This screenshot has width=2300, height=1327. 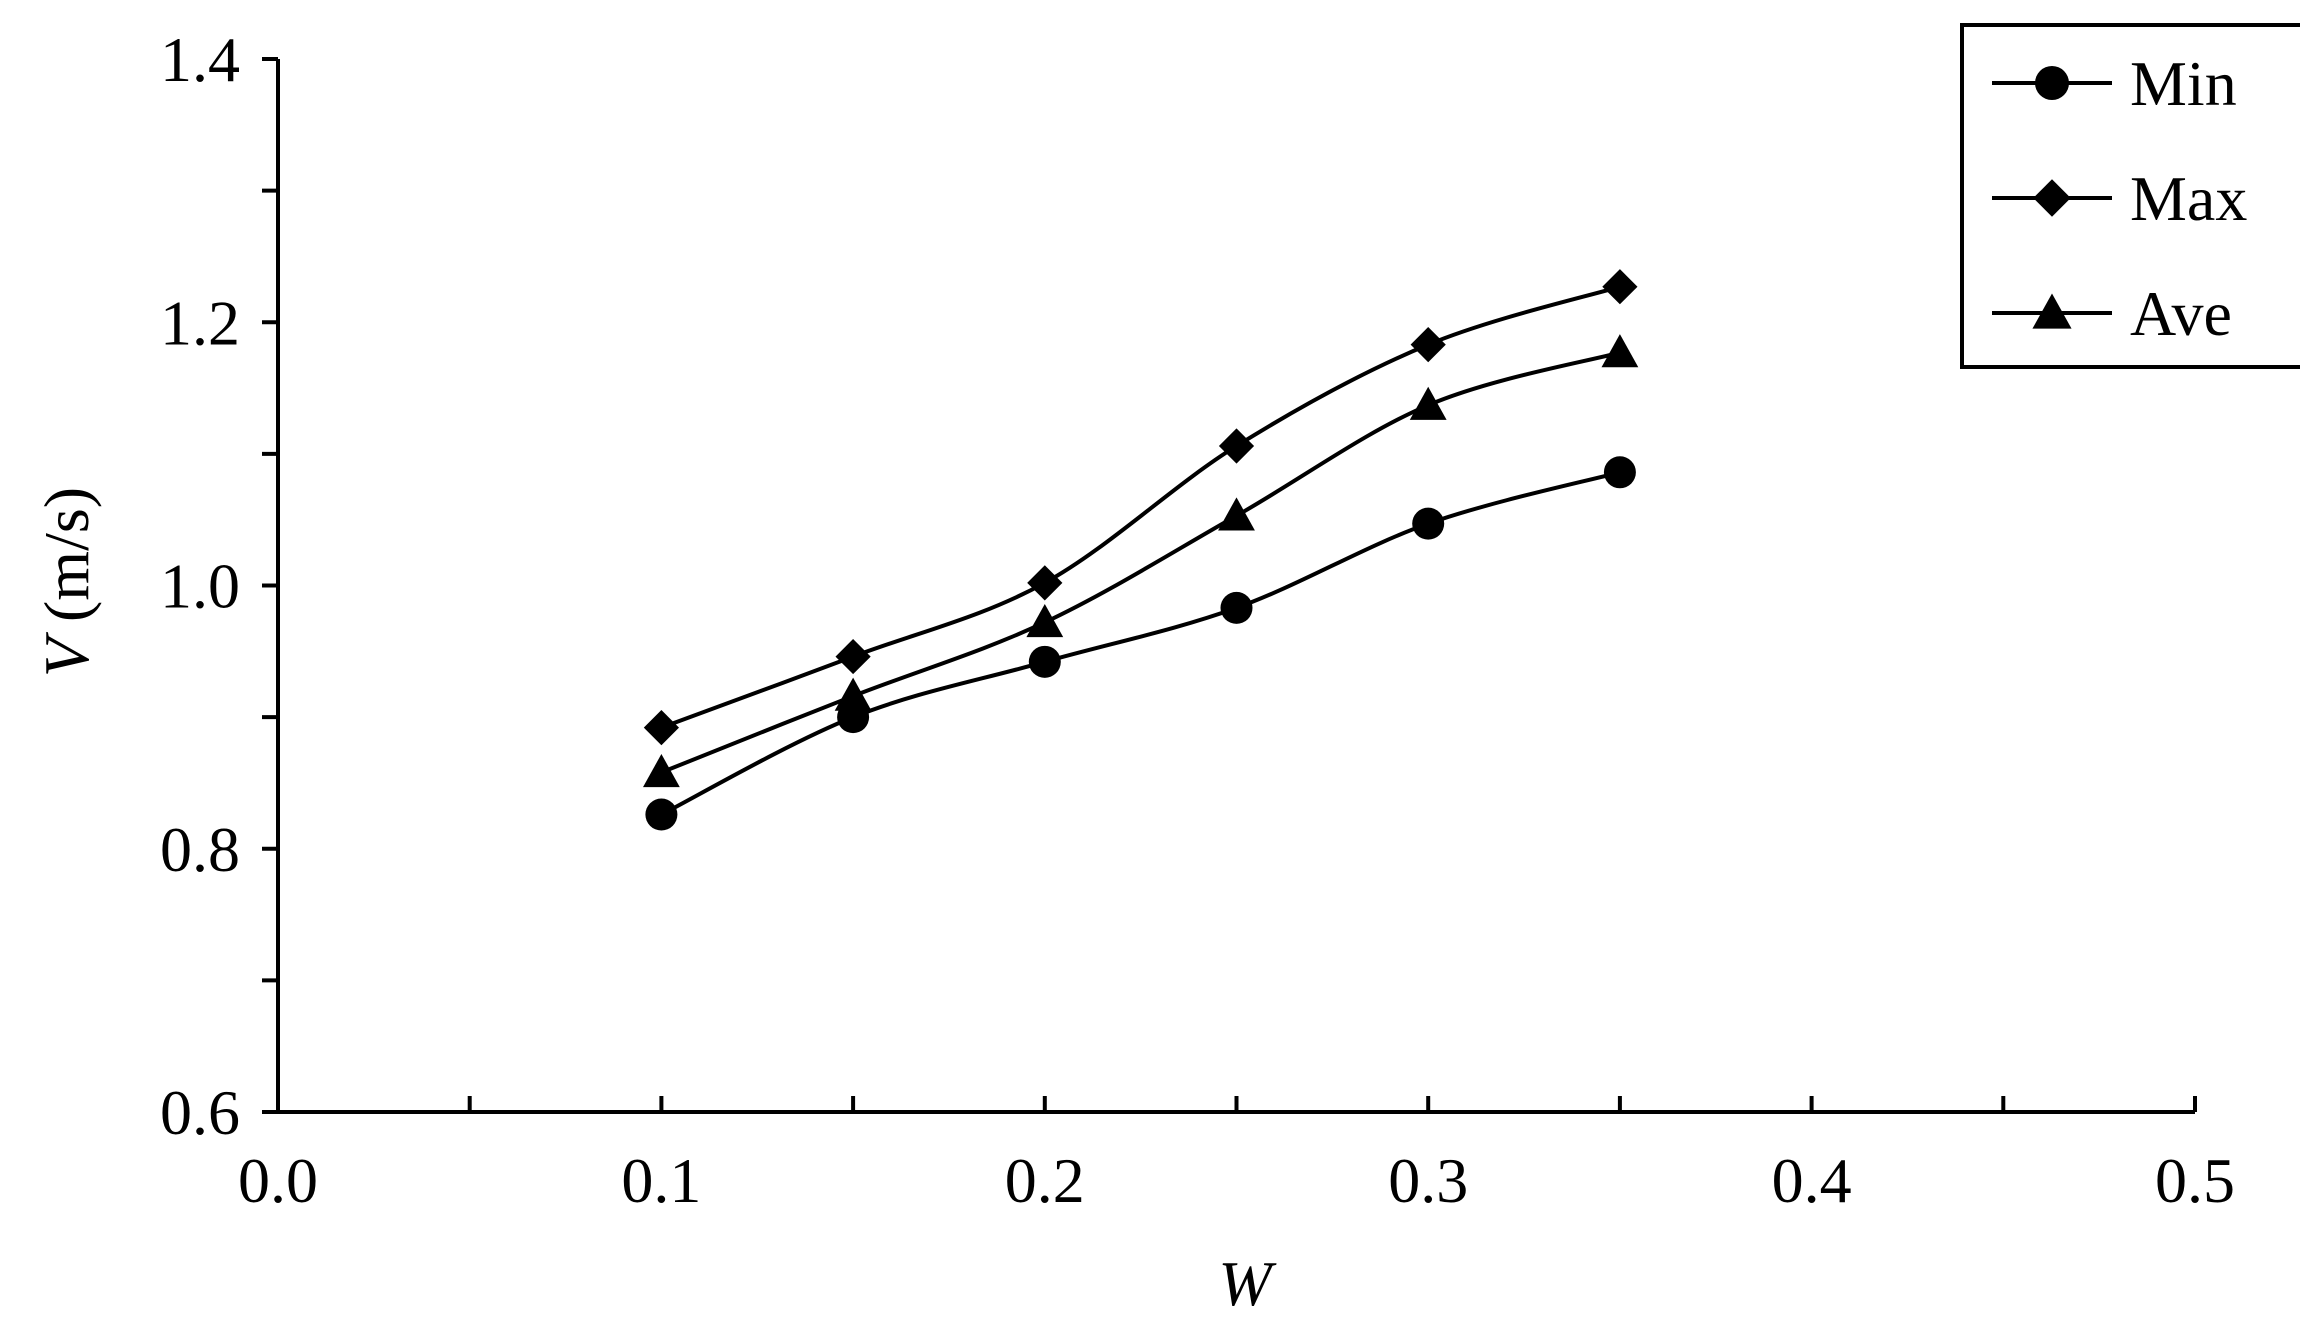 What do you see at coordinates (2188, 198) in the screenshot?
I see `legend-label-max: Max` at bounding box center [2188, 198].